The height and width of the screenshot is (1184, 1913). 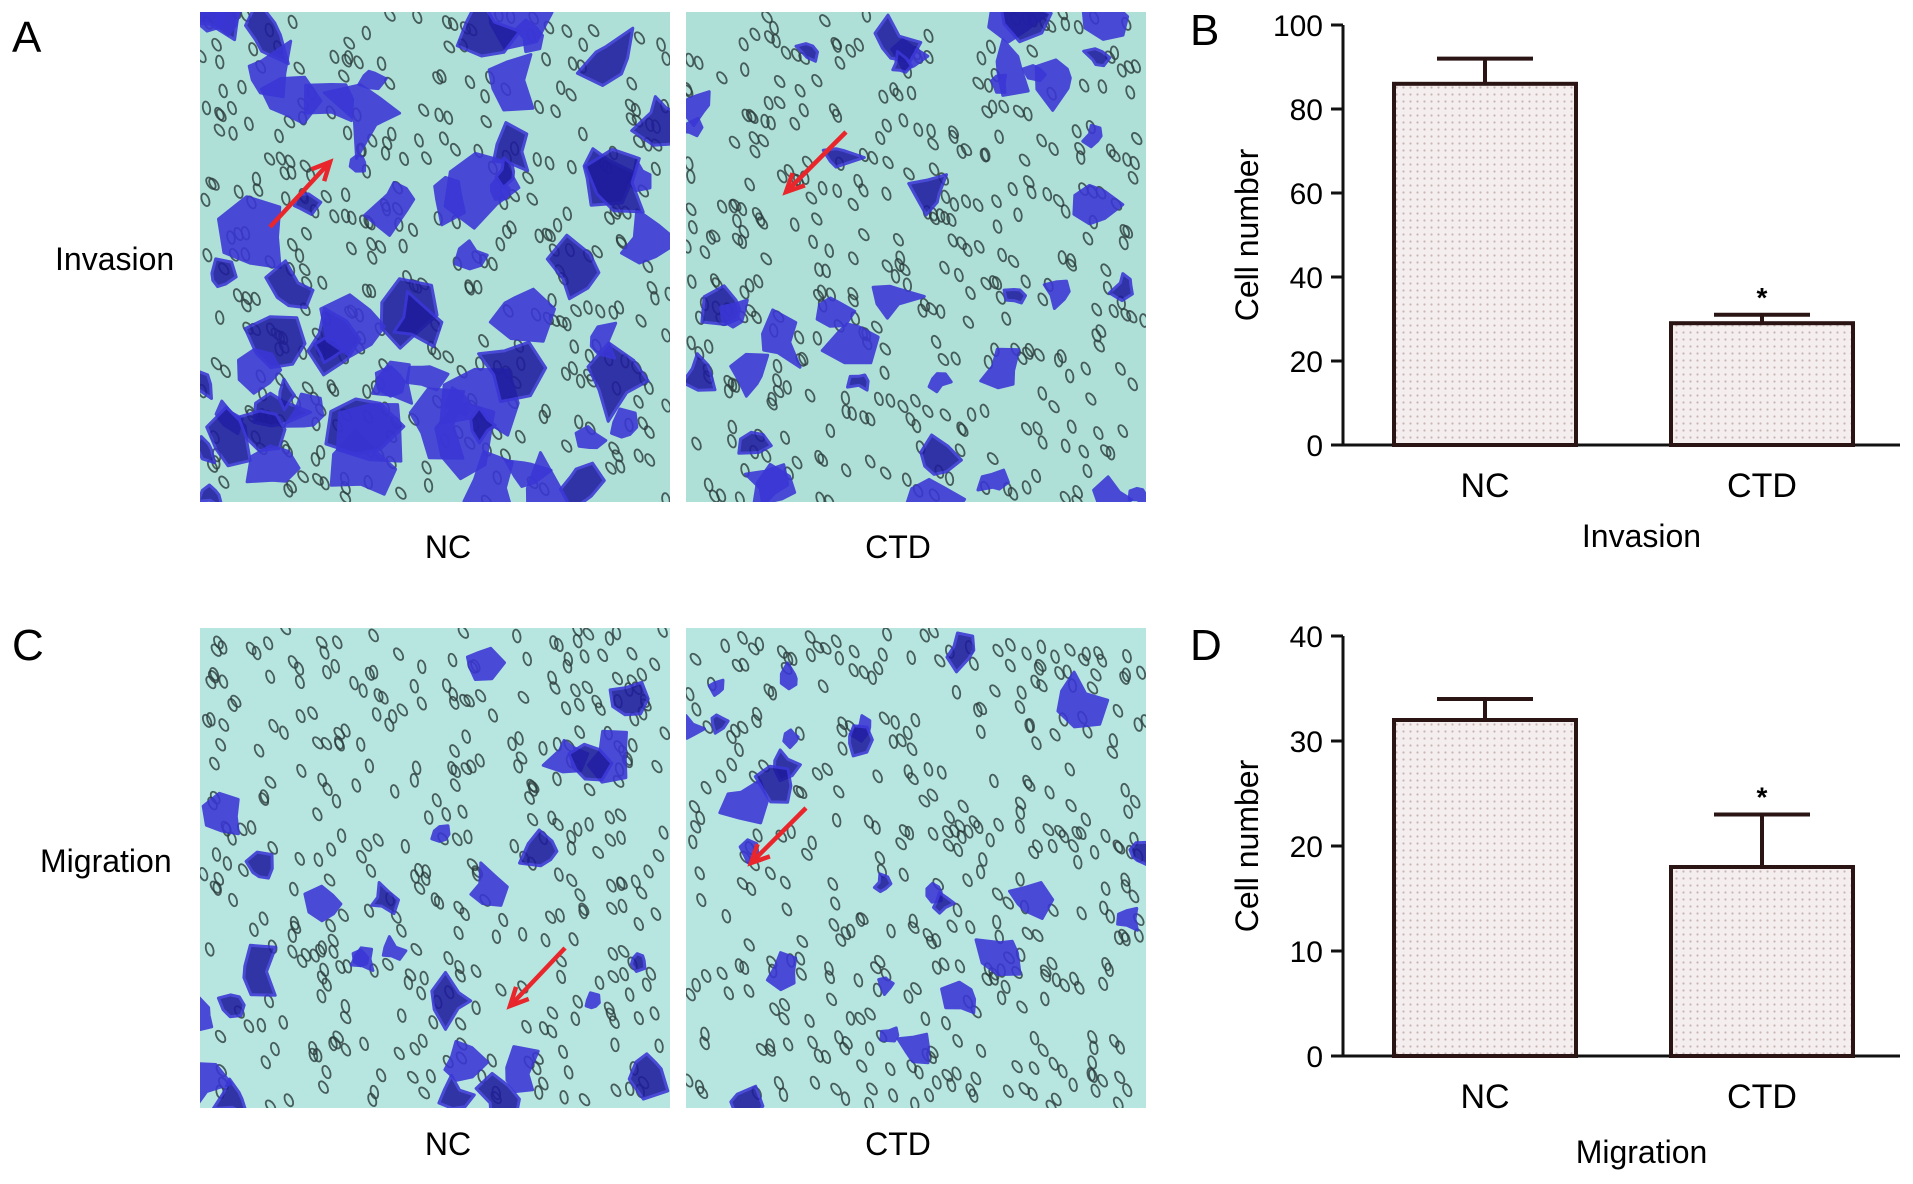 I want to click on micrograph-invasion-ctd, so click(x=916, y=257).